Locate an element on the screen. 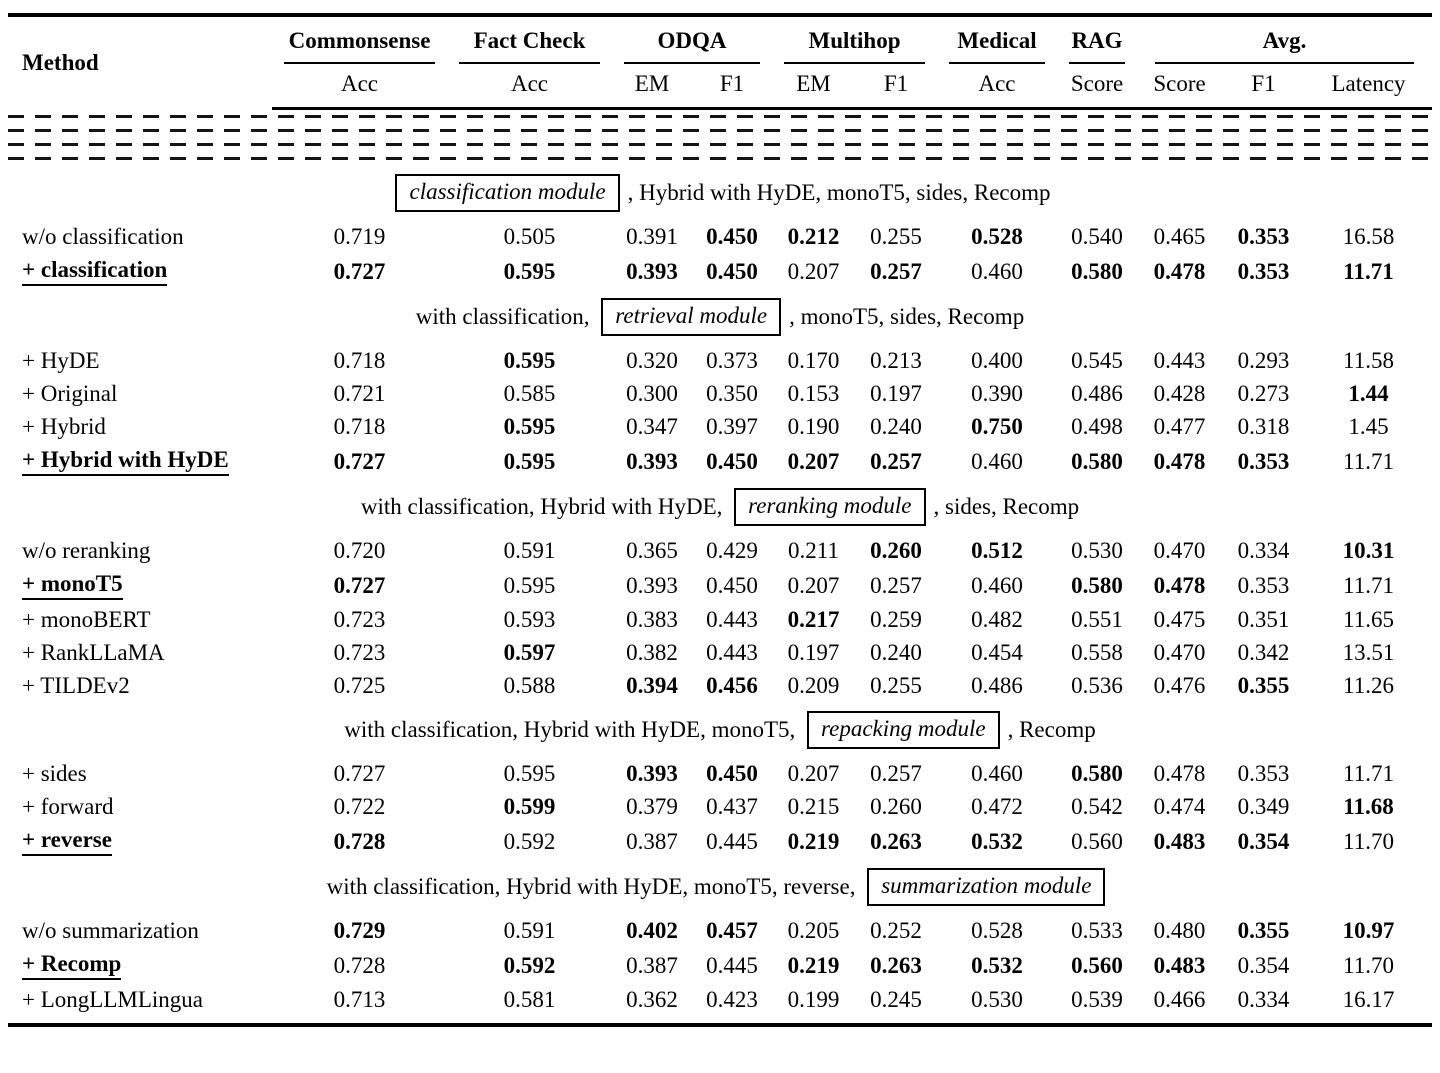 This screenshot has width=1440, height=1073. value-cell: 0.719 is located at coordinates (359, 236).